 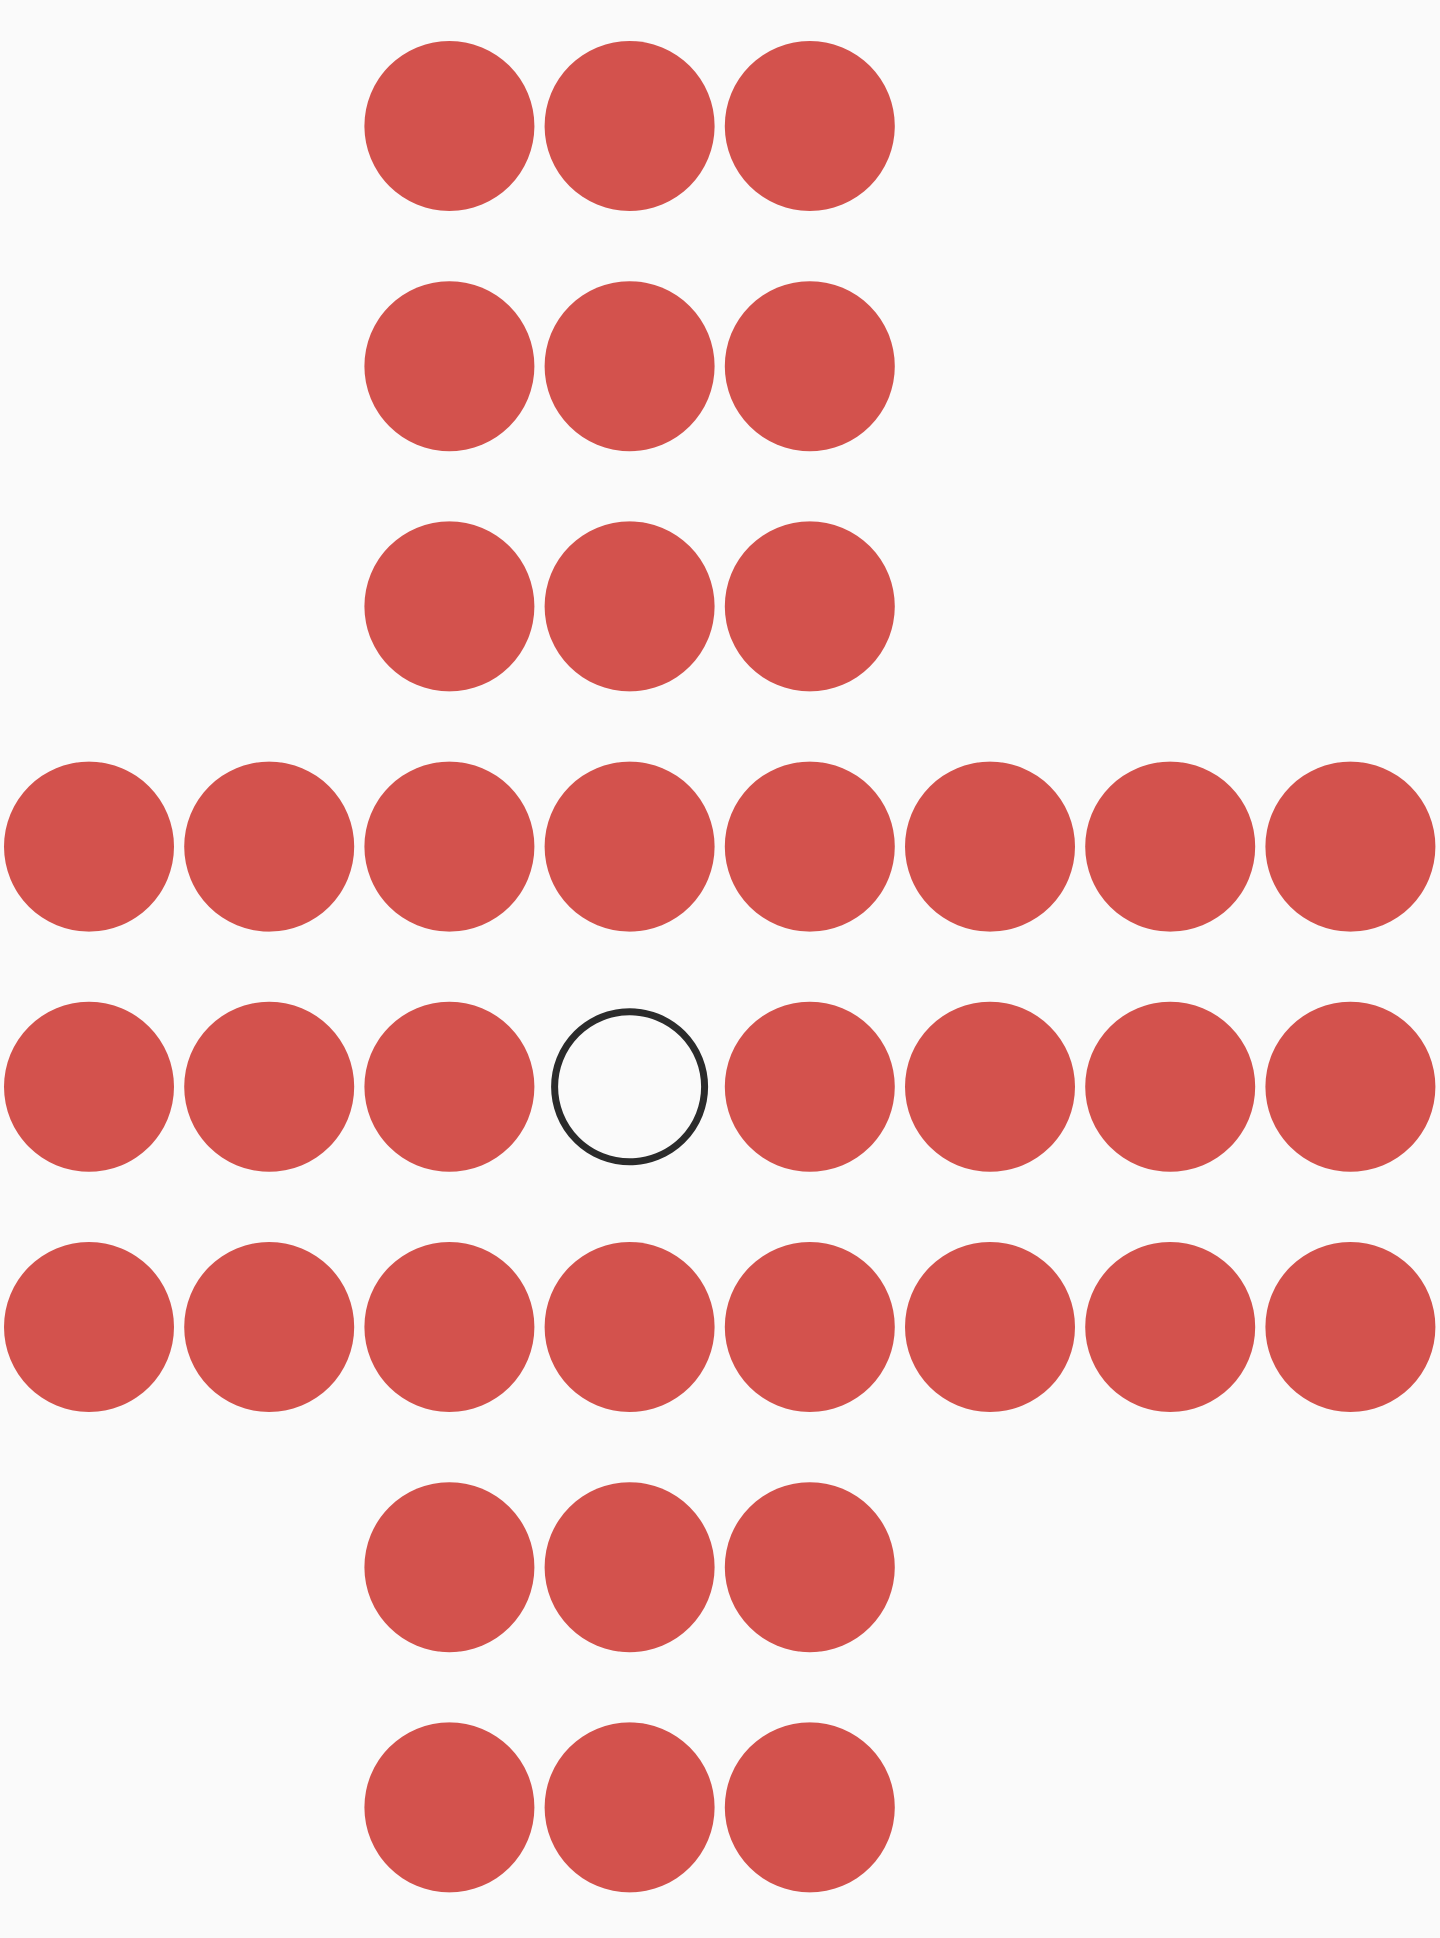 I want to click on empty-hole, so click(x=630, y=1087).